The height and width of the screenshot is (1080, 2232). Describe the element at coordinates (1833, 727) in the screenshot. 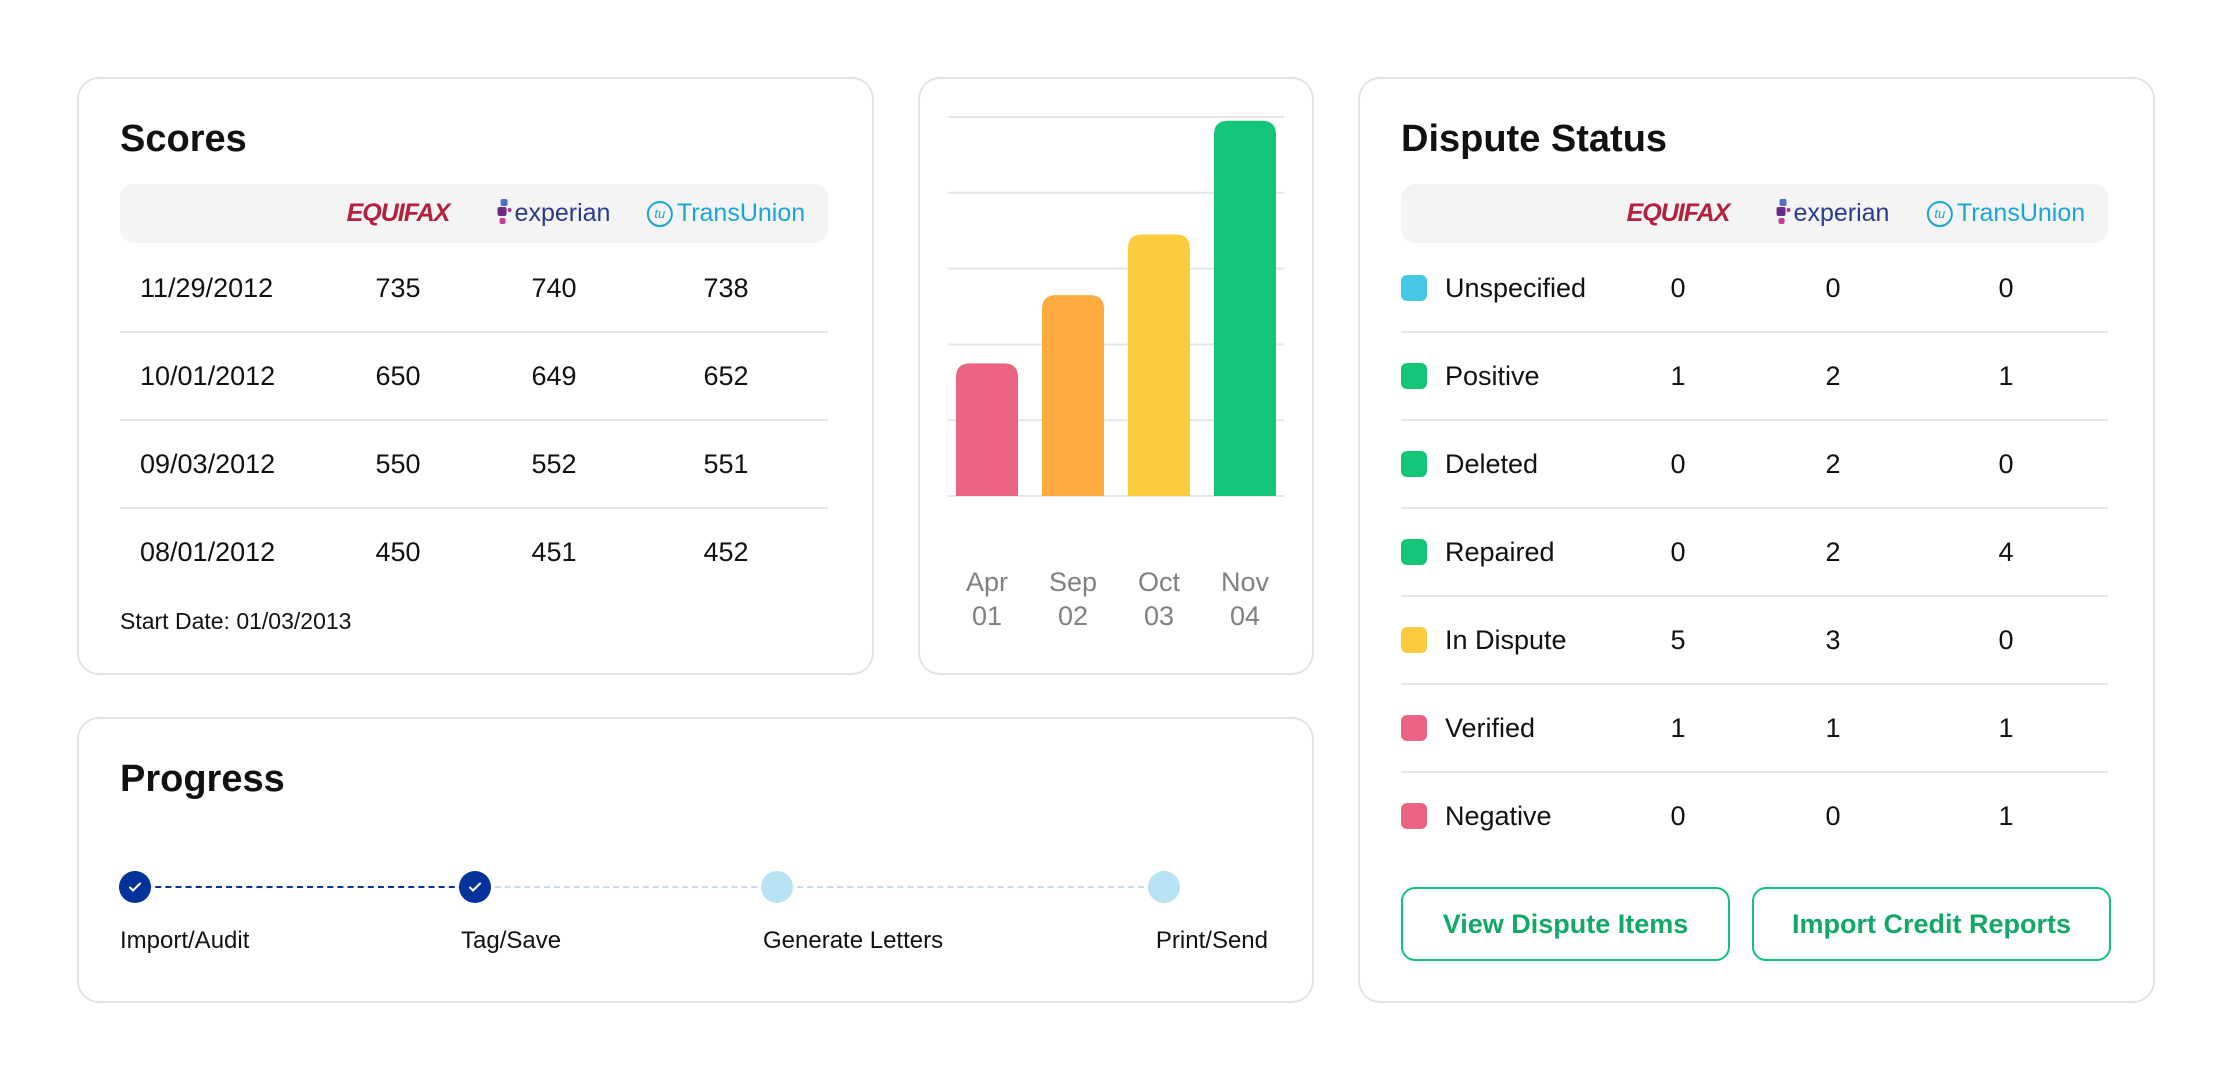

I see `count-experian: 1` at that location.